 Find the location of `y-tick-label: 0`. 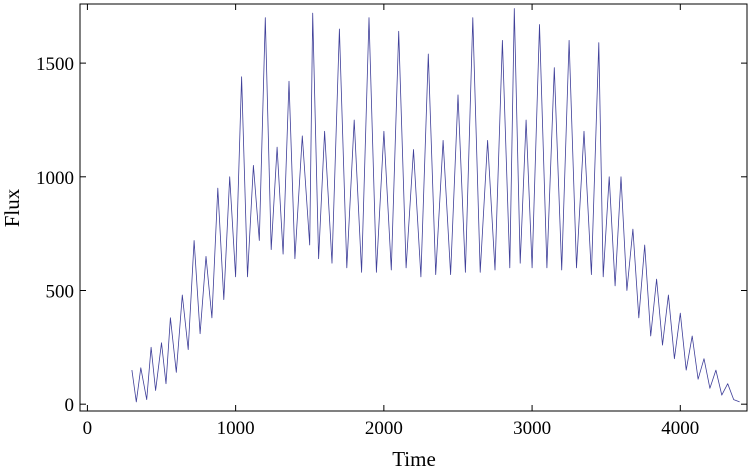

y-tick-label: 0 is located at coordinates (70, 405).